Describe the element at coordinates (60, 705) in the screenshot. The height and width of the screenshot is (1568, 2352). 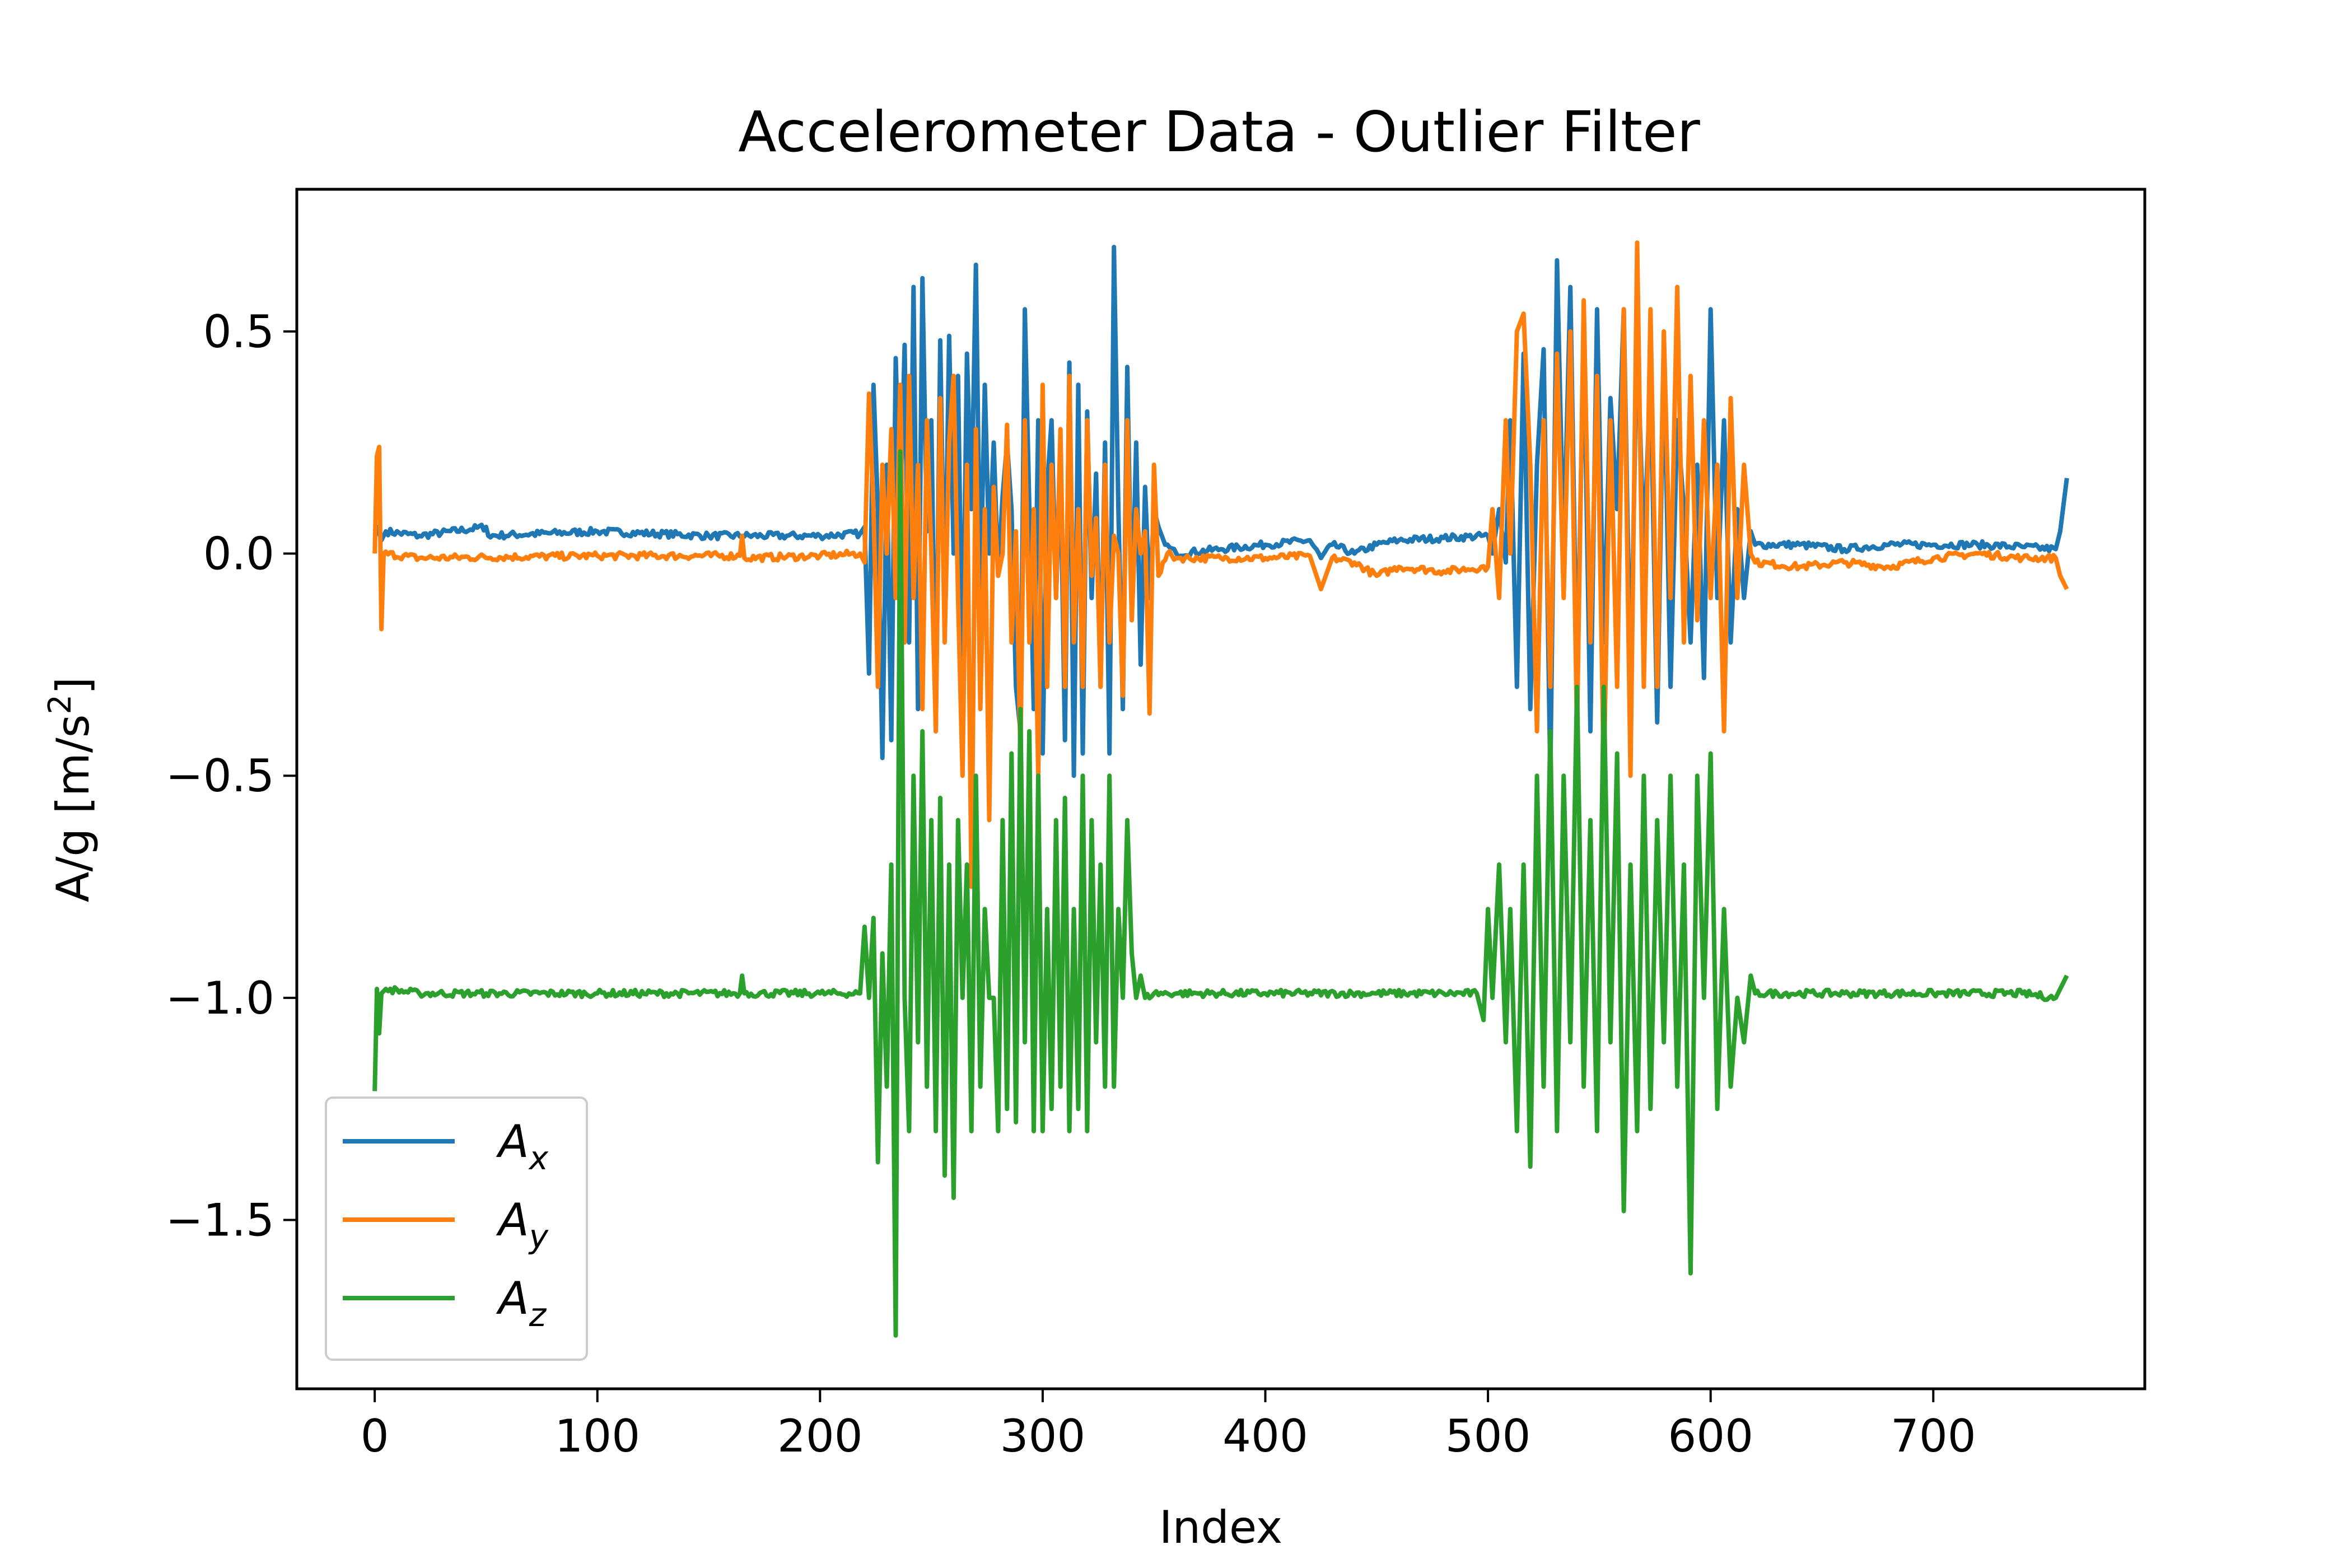
I see `y-axis-label-superscript: 2` at that location.